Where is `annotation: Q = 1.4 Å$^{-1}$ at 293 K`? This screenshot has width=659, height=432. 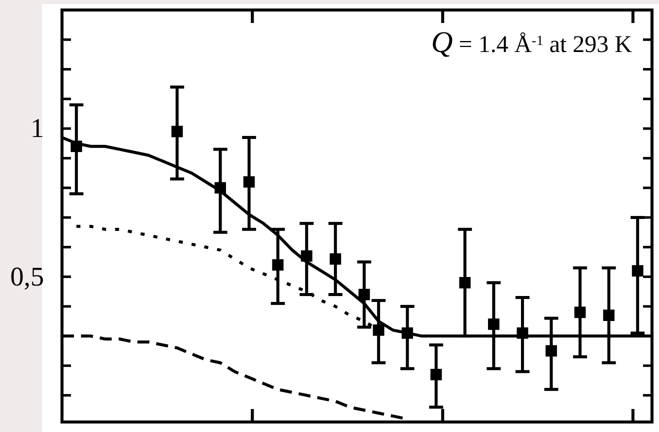
annotation: Q = 1.4 Å$^{-1}$ at 293 K is located at coordinates (532, 42).